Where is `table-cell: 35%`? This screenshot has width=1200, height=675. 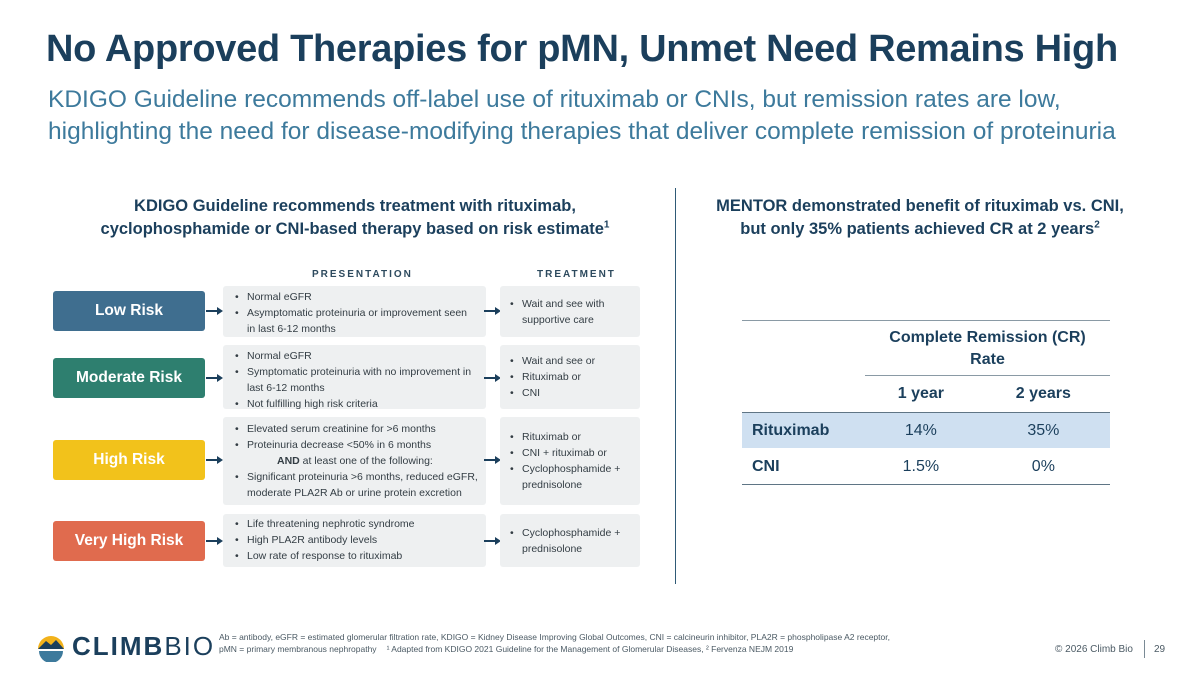 table-cell: 35% is located at coordinates (1043, 430).